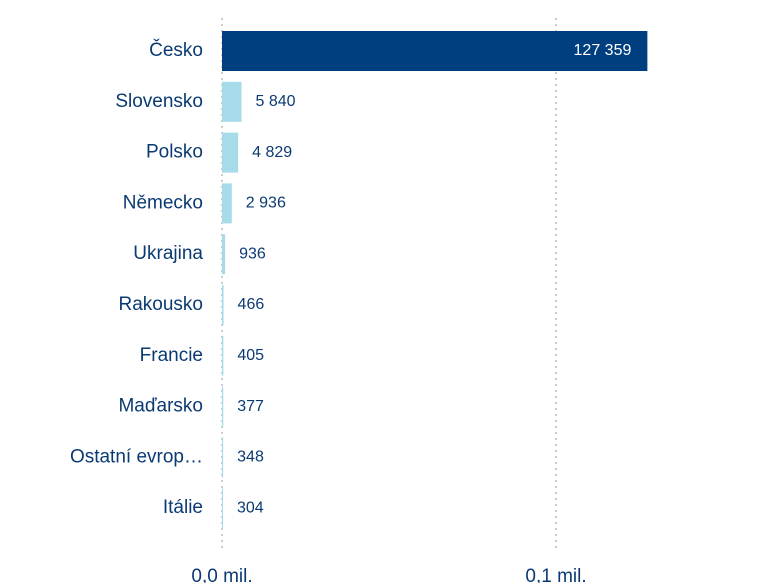  What do you see at coordinates (221, 574) in the screenshot?
I see `x-tick-label: 0,0 mil.` at bounding box center [221, 574].